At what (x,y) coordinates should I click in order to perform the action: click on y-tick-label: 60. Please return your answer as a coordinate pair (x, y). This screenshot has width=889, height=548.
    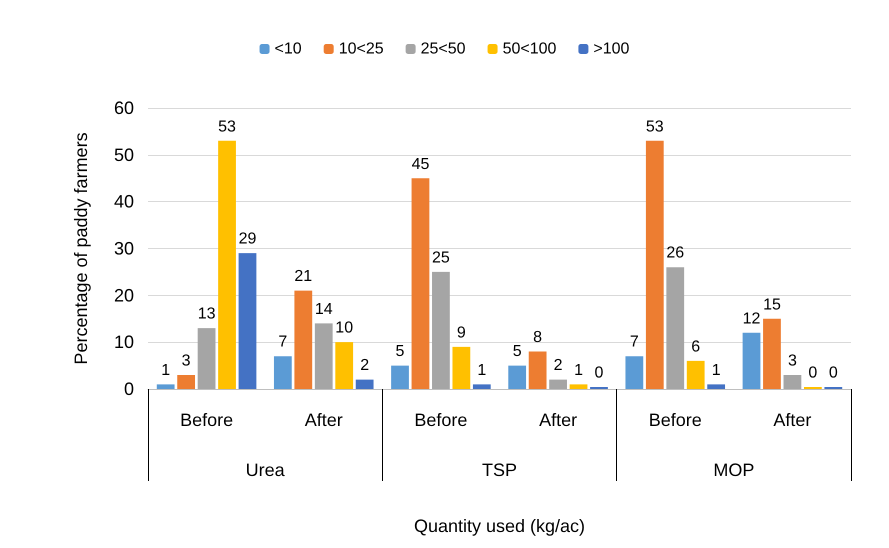
    Looking at the image, I should click on (124, 108).